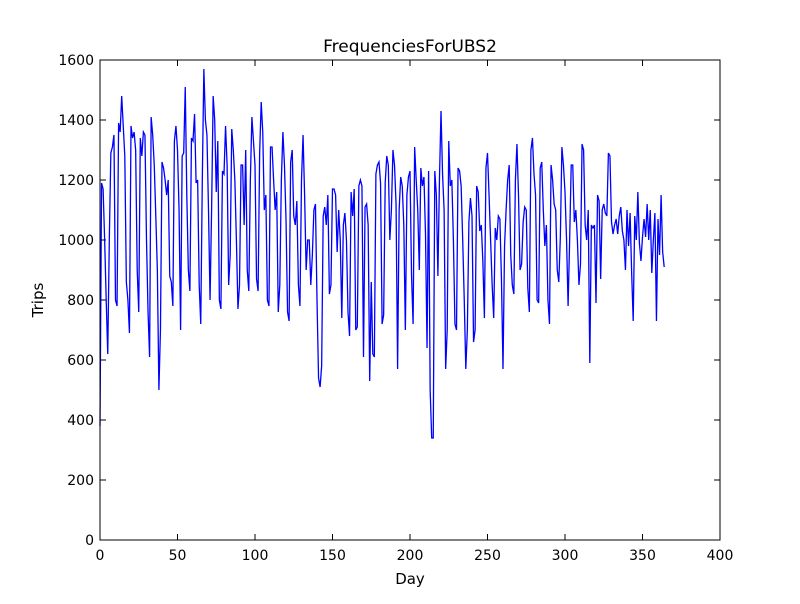  I want to click on x-tick-label: 100, so click(255, 556).